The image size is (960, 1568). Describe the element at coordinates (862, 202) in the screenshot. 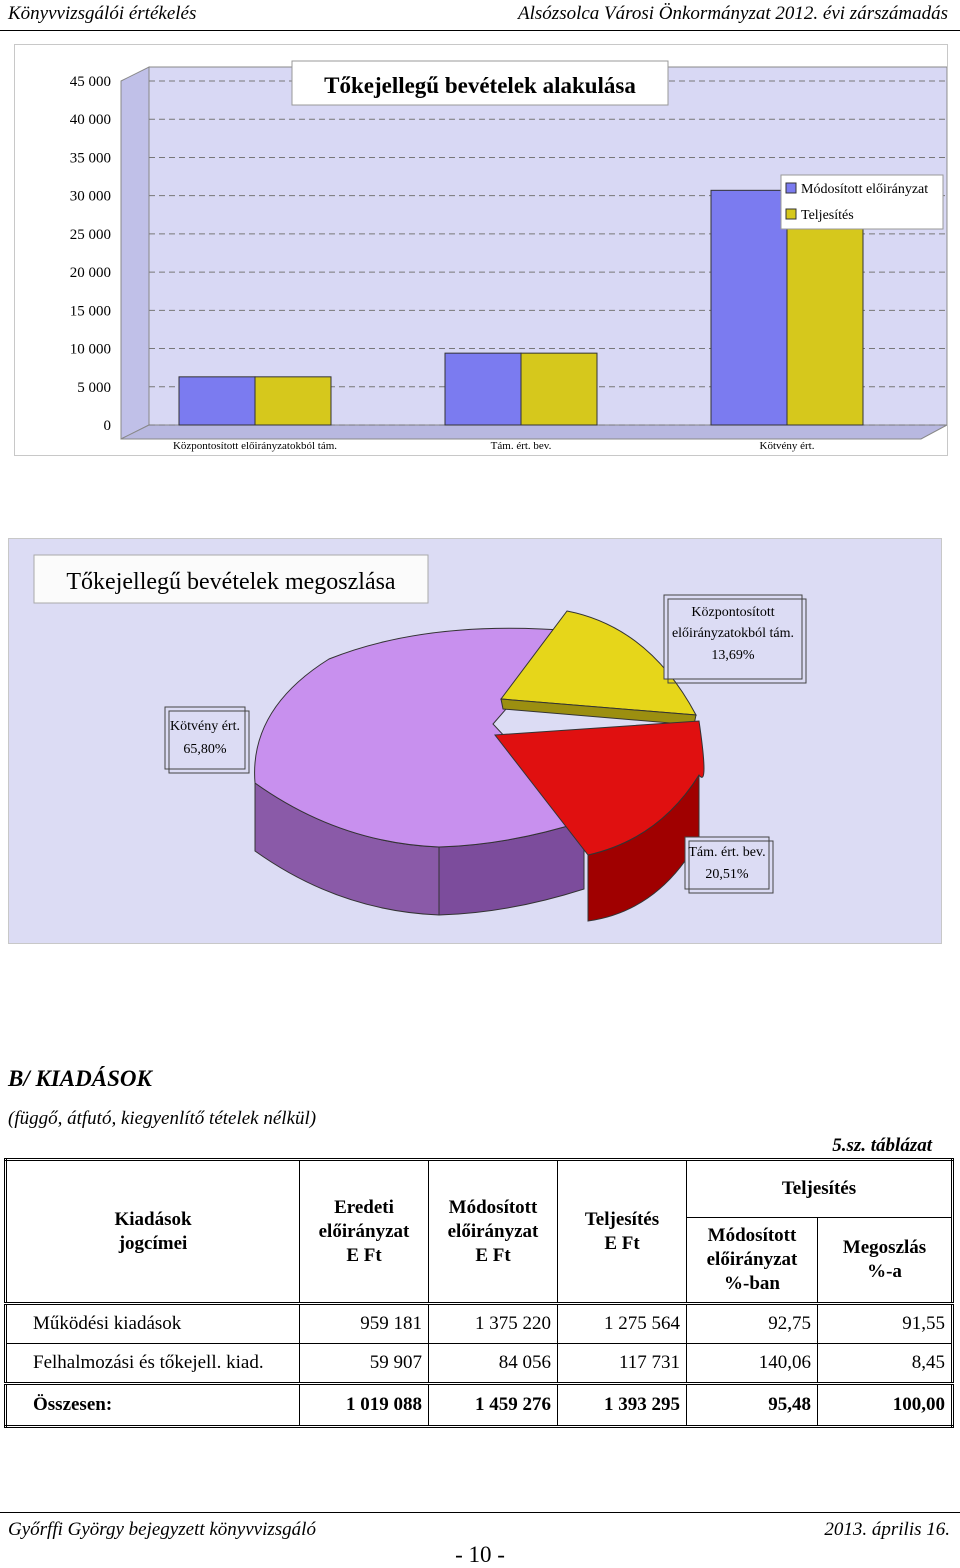

I see `bar-legend` at that location.